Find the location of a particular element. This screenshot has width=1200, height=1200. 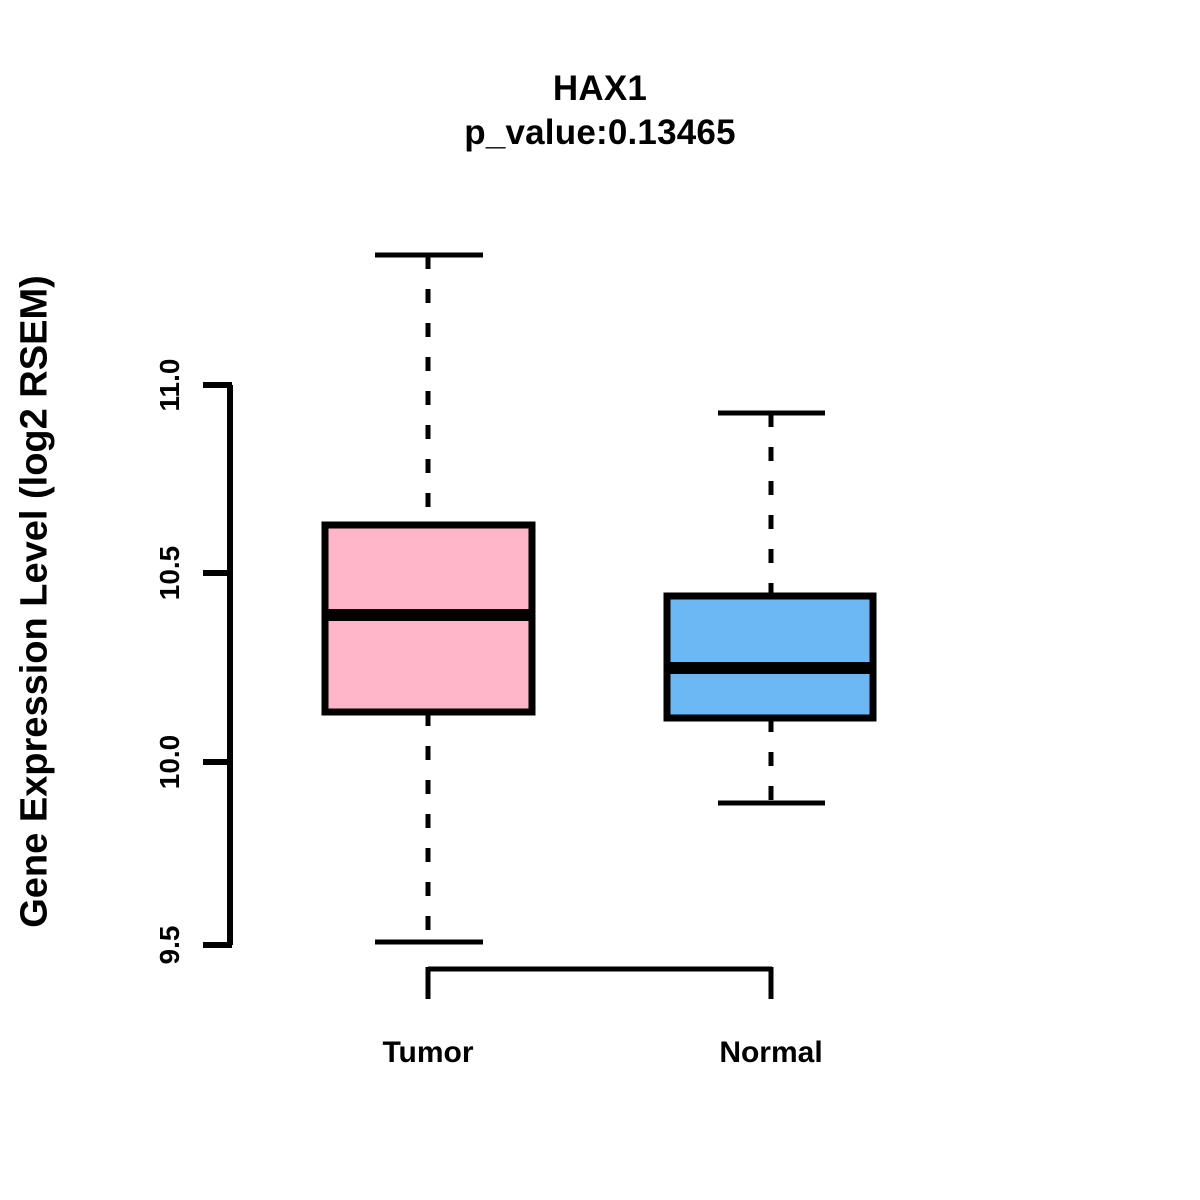

y-axis is located at coordinates (218, 665).